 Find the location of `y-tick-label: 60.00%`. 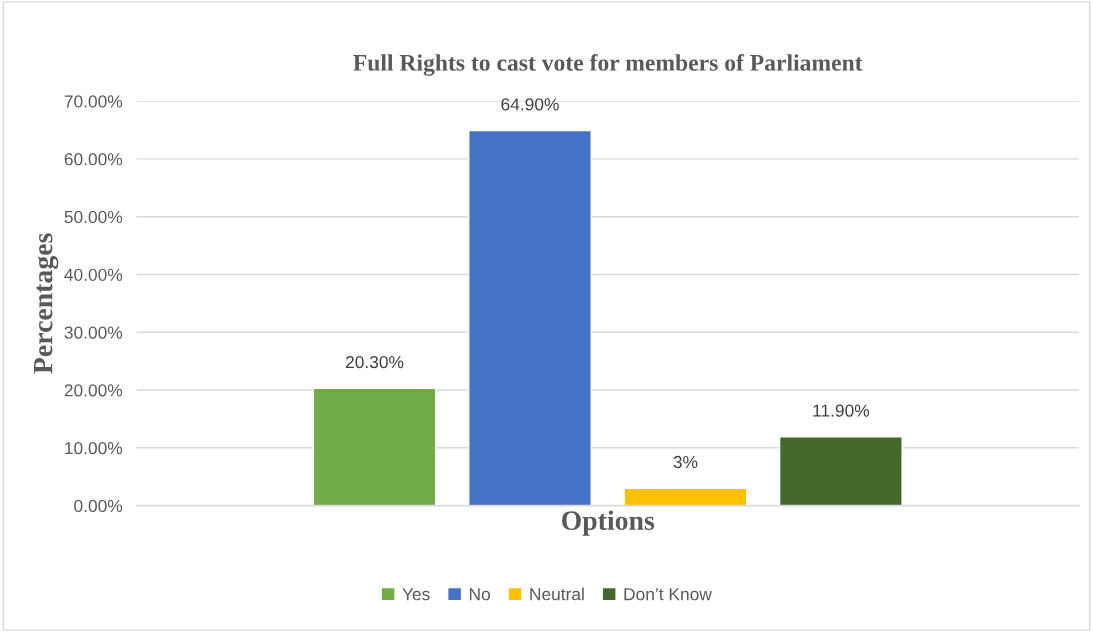

y-tick-label: 60.00% is located at coordinates (93, 159).